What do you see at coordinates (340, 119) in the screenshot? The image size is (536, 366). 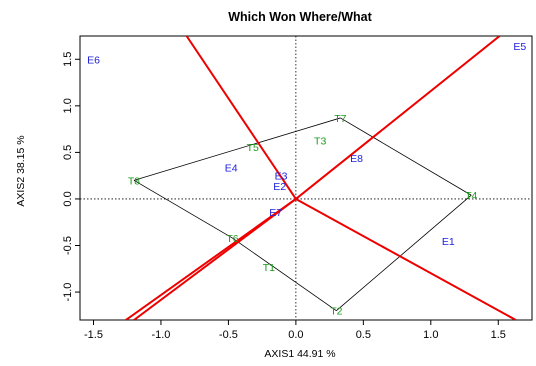 I see `point-label-t7: T7` at bounding box center [340, 119].